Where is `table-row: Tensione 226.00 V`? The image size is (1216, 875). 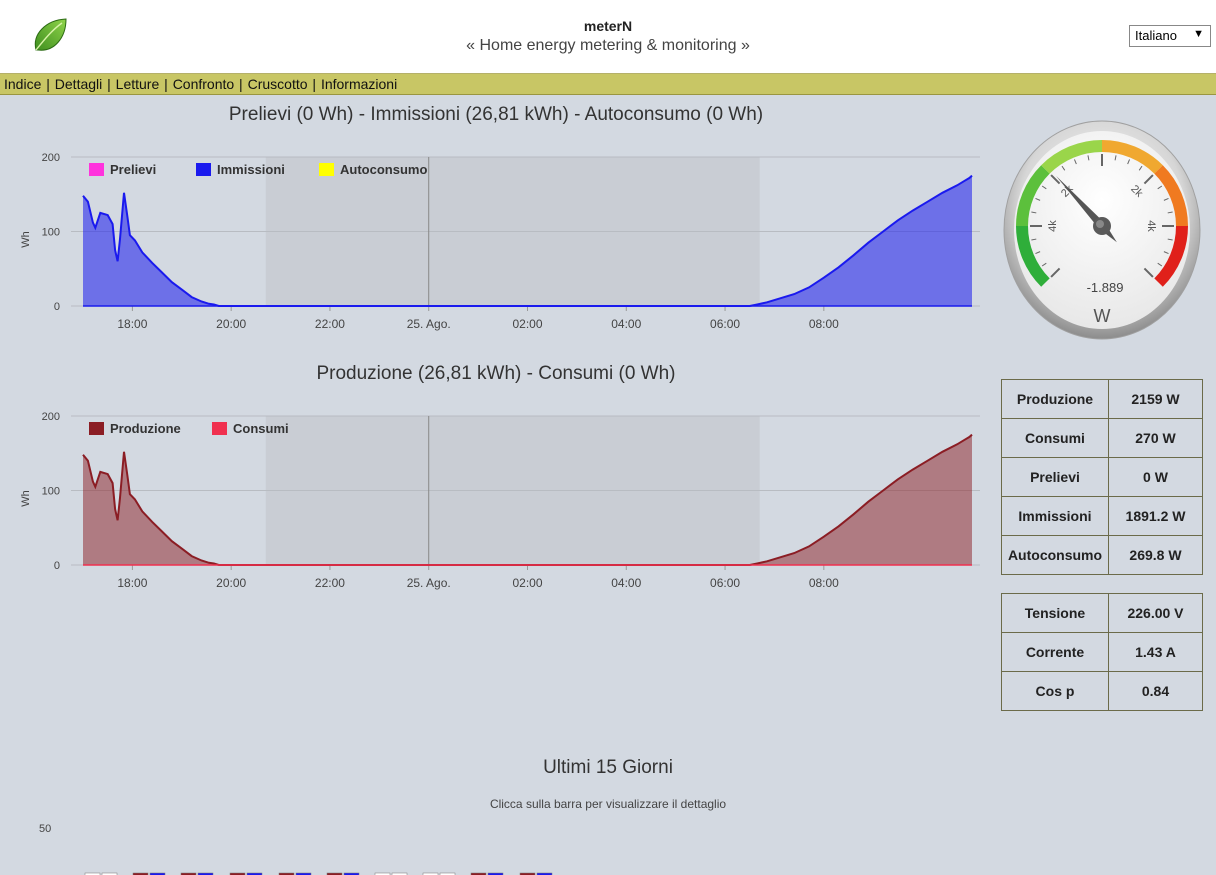 table-row: Tensione 226.00 V is located at coordinates (1102, 613).